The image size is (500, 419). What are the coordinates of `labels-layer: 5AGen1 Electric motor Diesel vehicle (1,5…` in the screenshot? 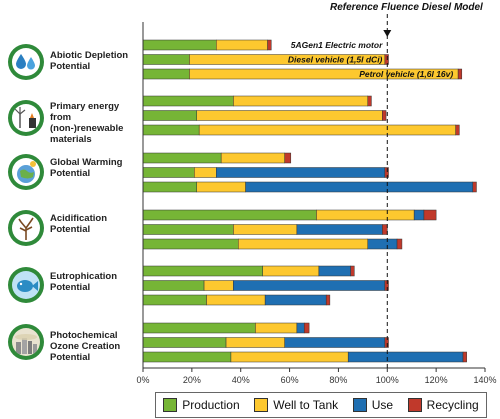 It's located at (370, 59).